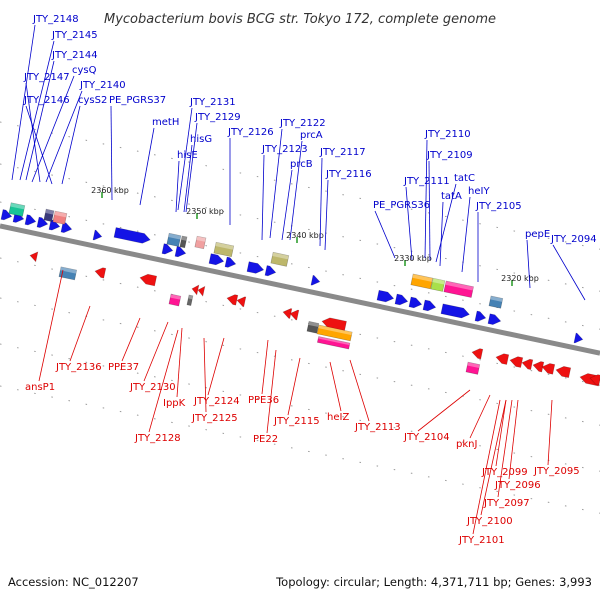  I want to click on gene-label-reverse: IppK, so click(174, 403).